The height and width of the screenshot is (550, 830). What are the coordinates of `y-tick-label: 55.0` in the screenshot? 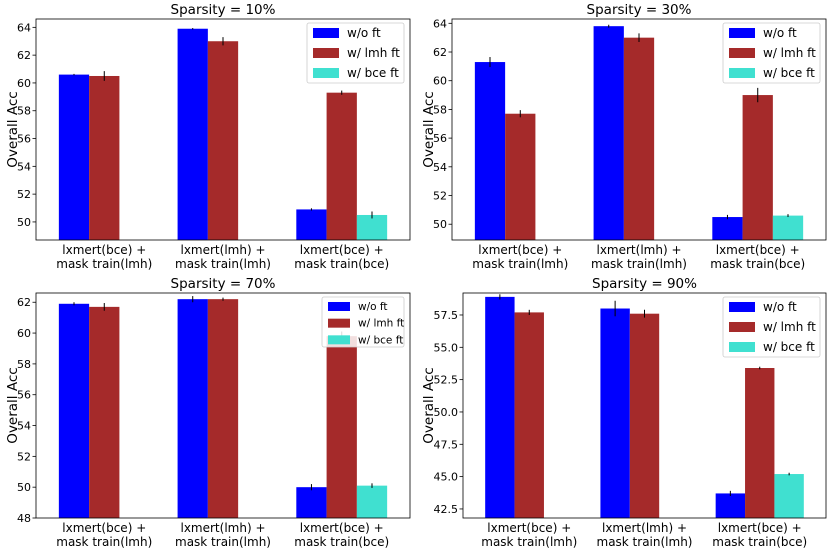 It's located at (446, 347).